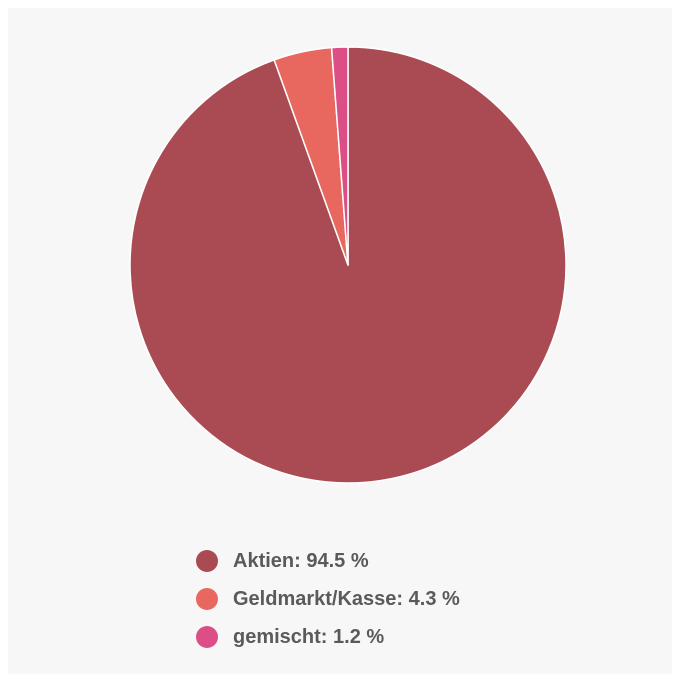  I want to click on legend-item-geldmarkt-kasse: Geldmarkt/Kasse: 4.3 %, so click(328, 599).